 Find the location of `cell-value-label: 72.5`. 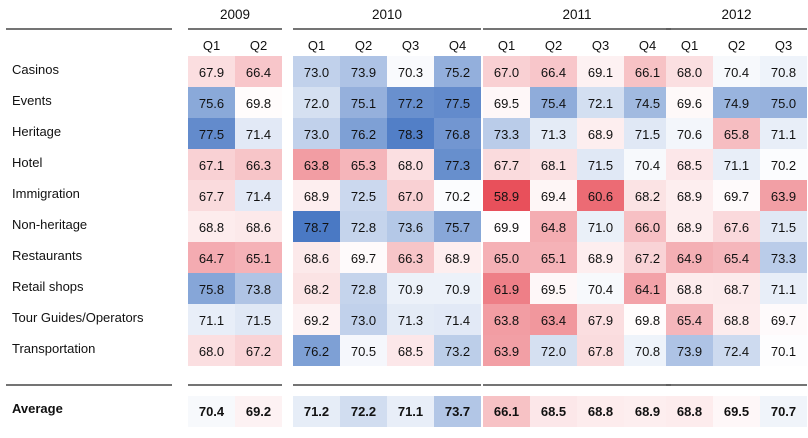

cell-value-label: 72.5 is located at coordinates (363, 196).